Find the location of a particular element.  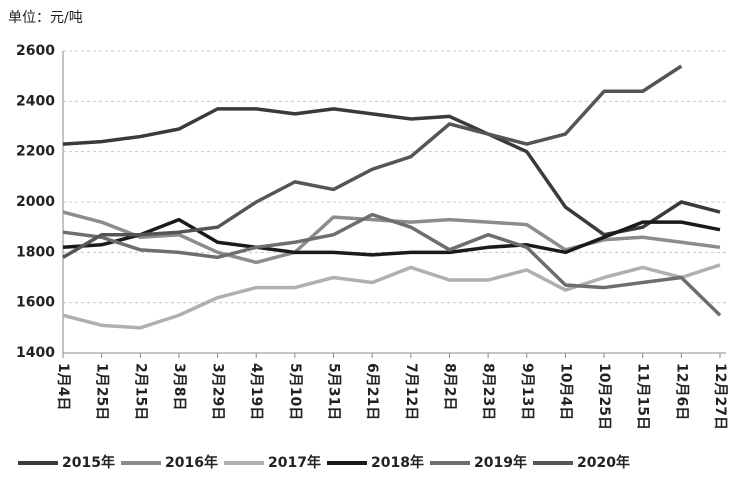

x-tick-label: 12月6日 is located at coordinates (681, 391).